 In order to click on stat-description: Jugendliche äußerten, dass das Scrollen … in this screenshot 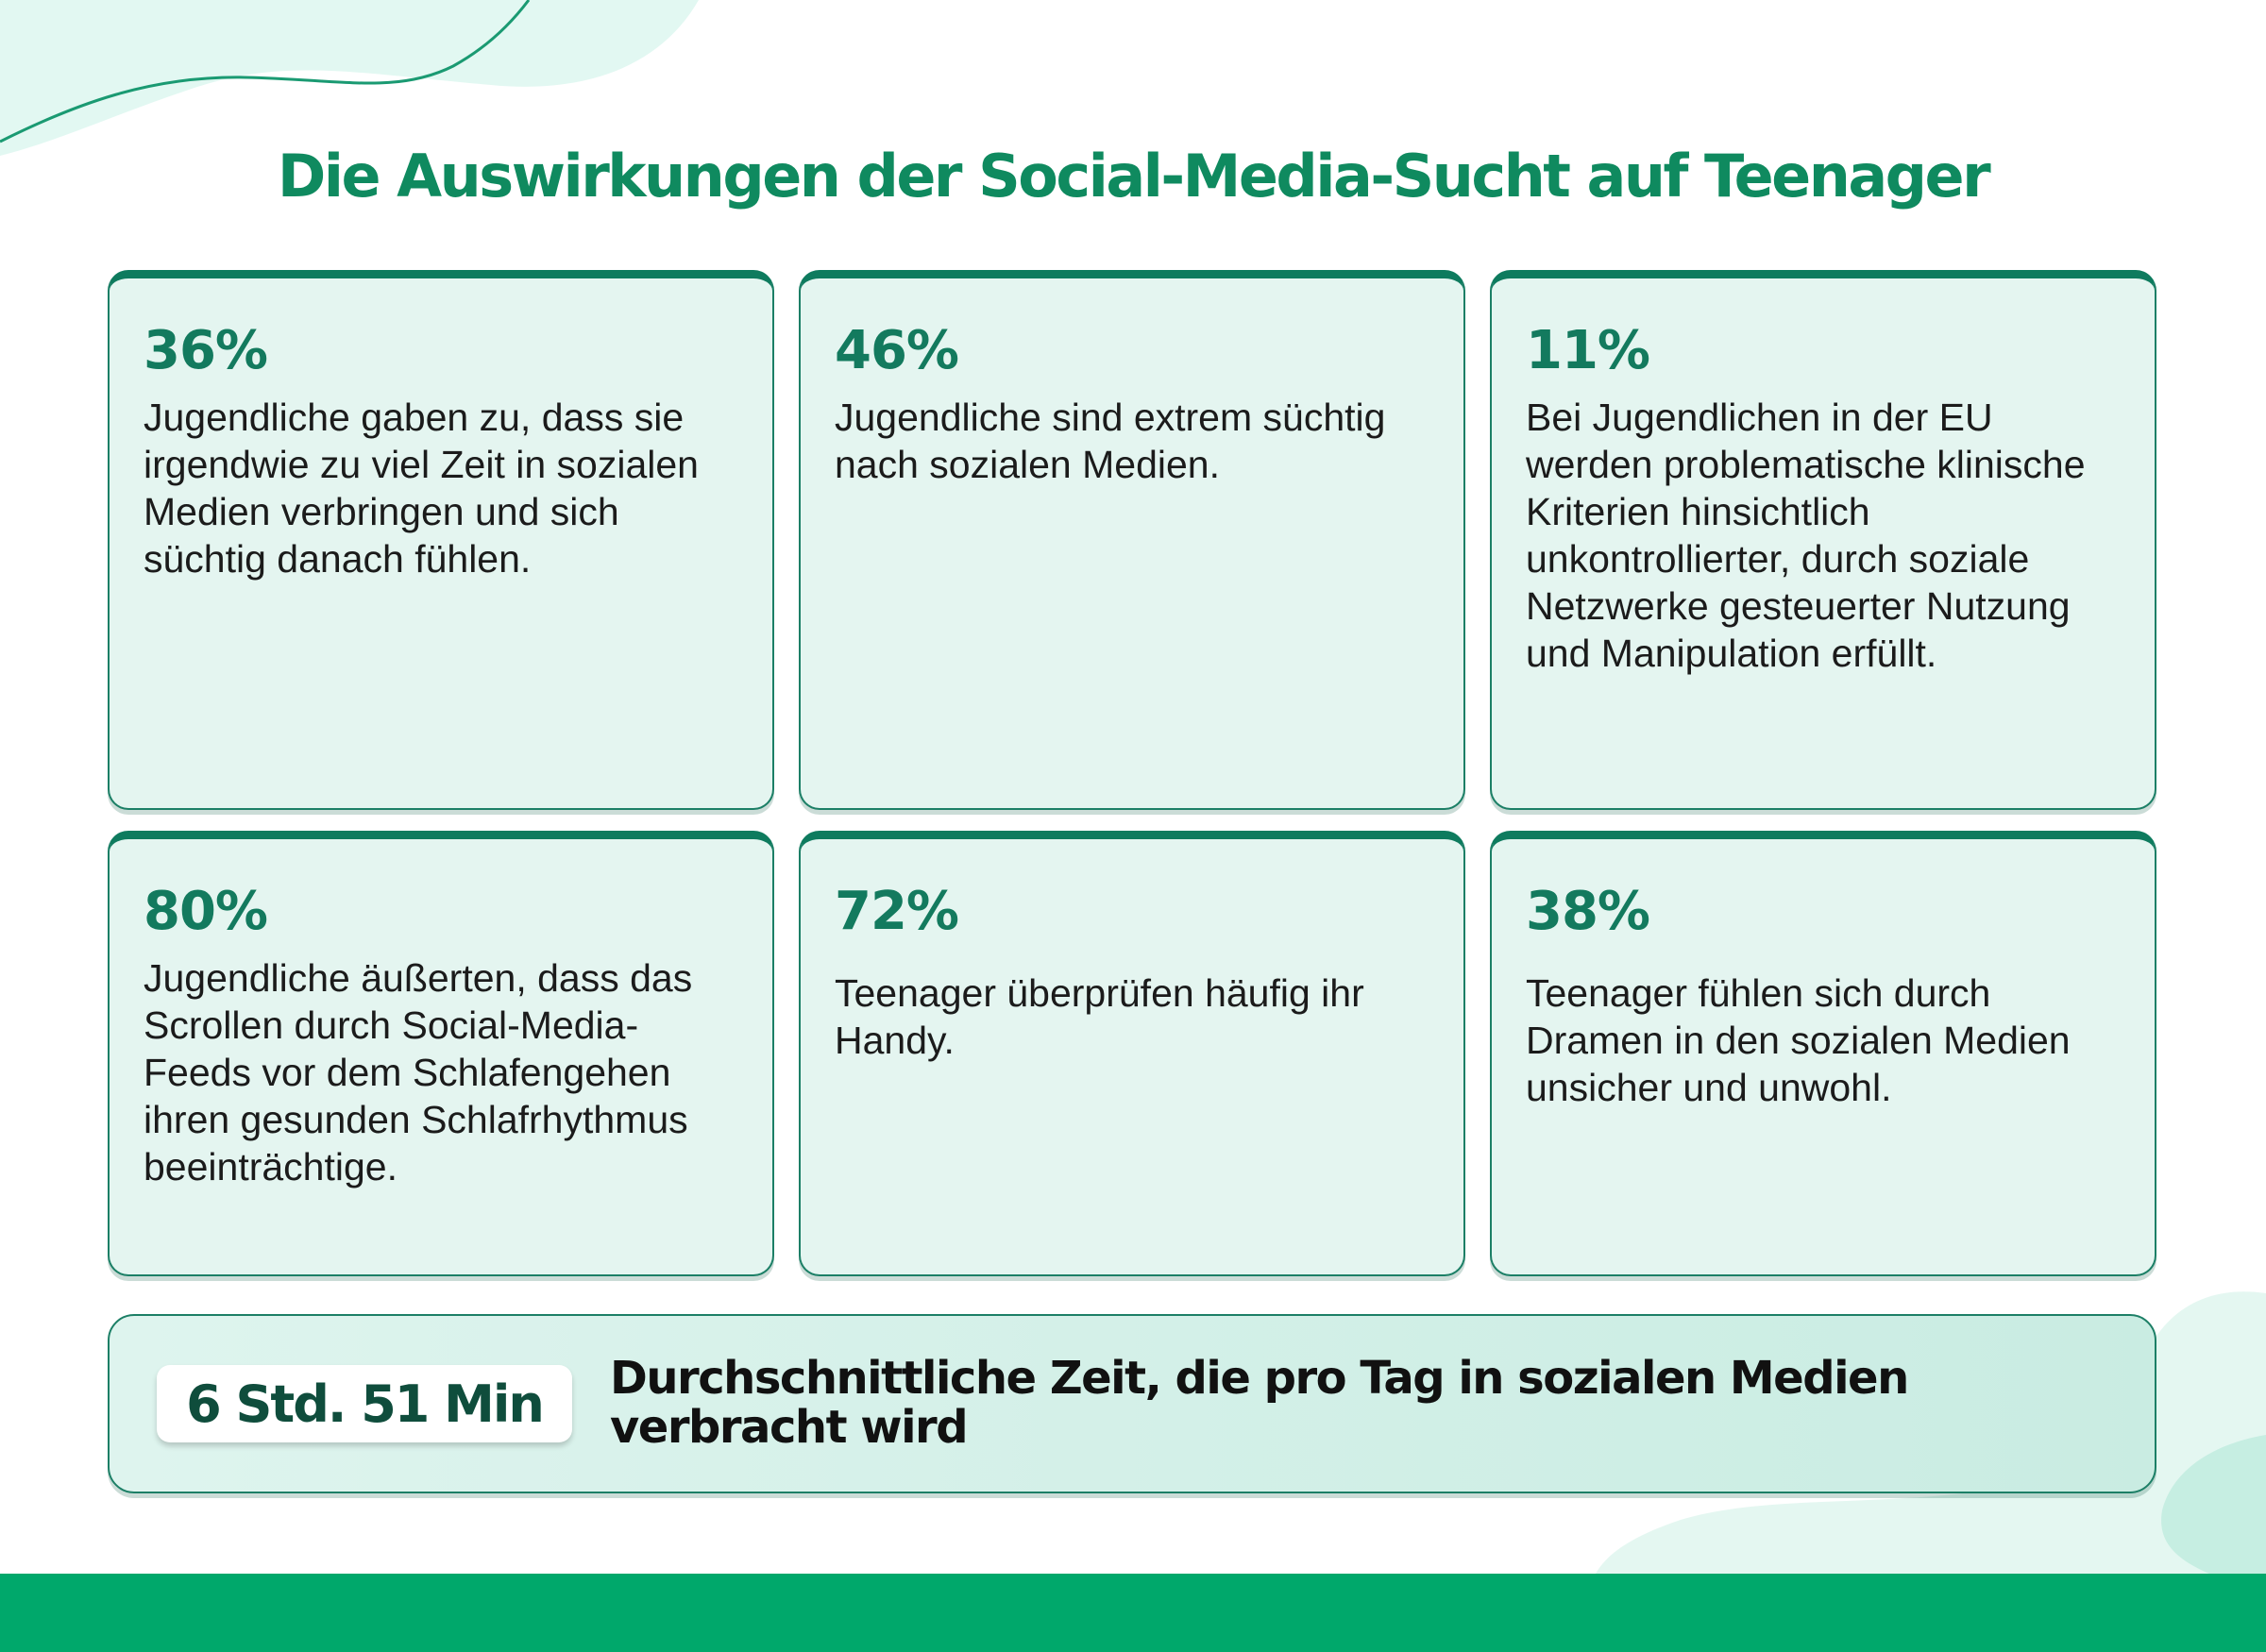, I will do `click(419, 1071)`.